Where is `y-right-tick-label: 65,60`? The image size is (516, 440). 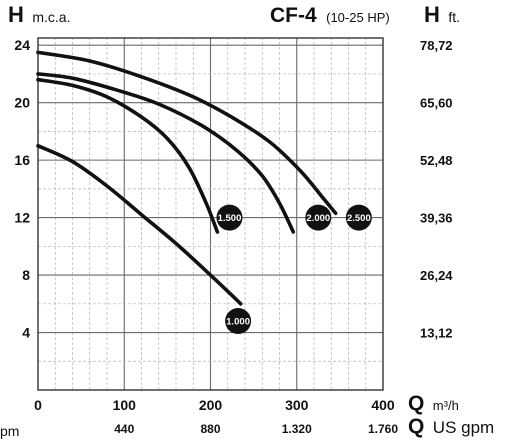 y-right-tick-label: 65,60 is located at coordinates (436, 103).